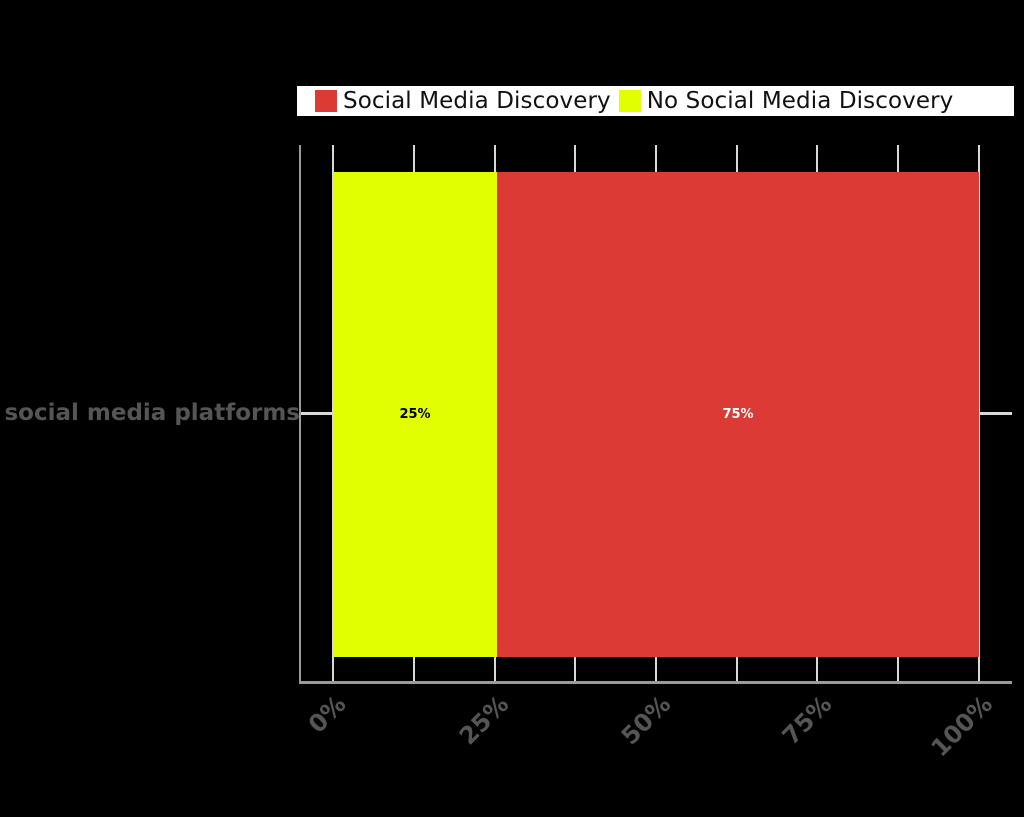 This screenshot has height=817, width=1024. What do you see at coordinates (961, 726) in the screenshot?
I see `x-tick-label: 100%` at bounding box center [961, 726].